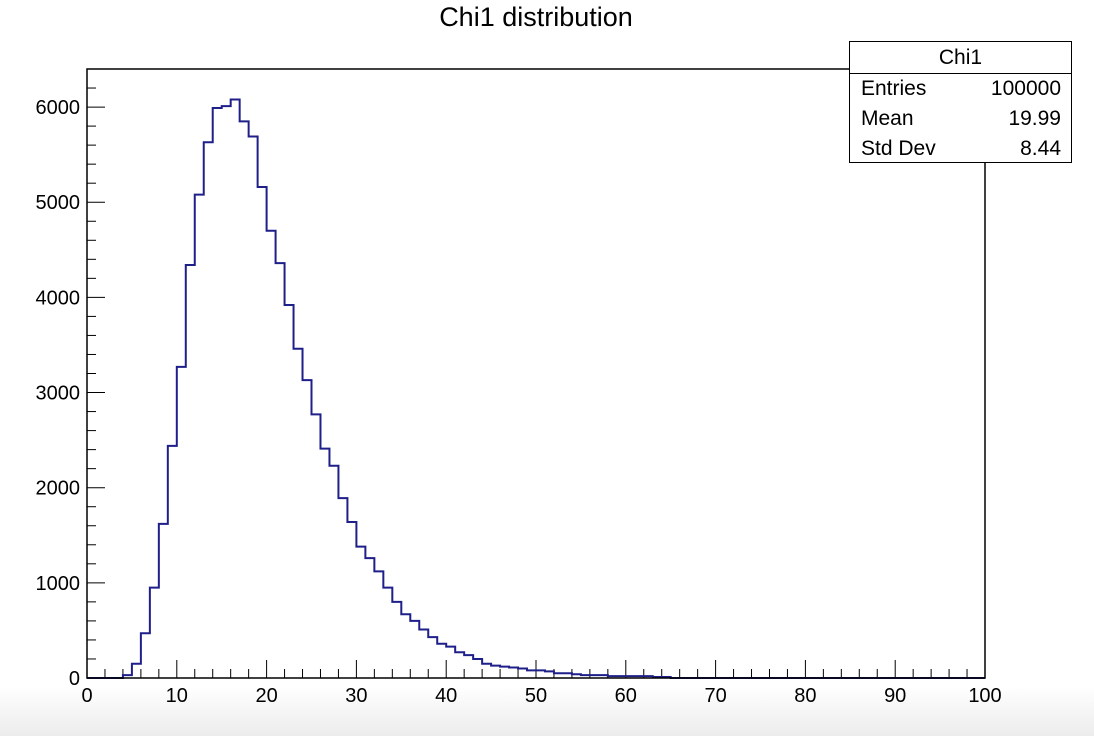 Image resolution: width=1094 pixels, height=736 pixels. Describe the element at coordinates (887, 118) in the screenshot. I see `stats-mean-label: Mean` at that location.